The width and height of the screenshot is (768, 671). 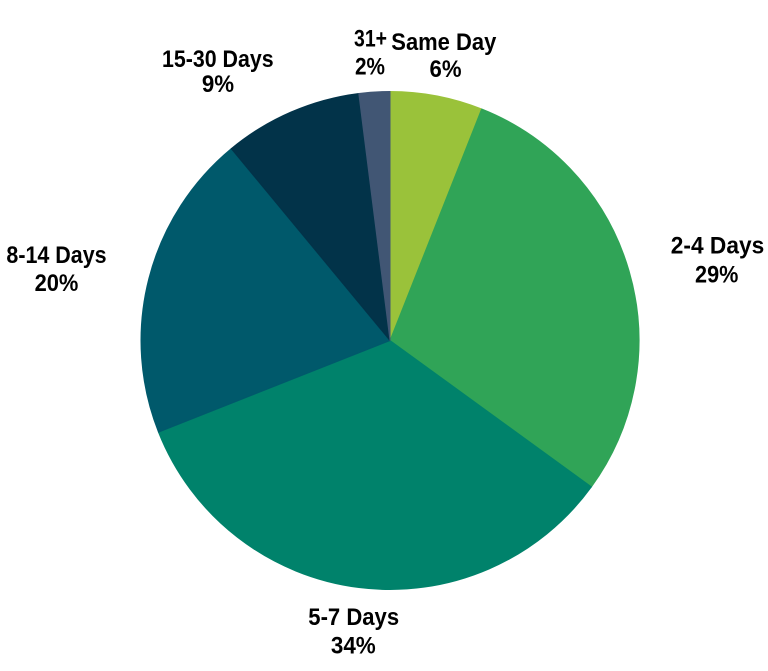 I want to click on svg-text: 6%, so click(x=446, y=69).